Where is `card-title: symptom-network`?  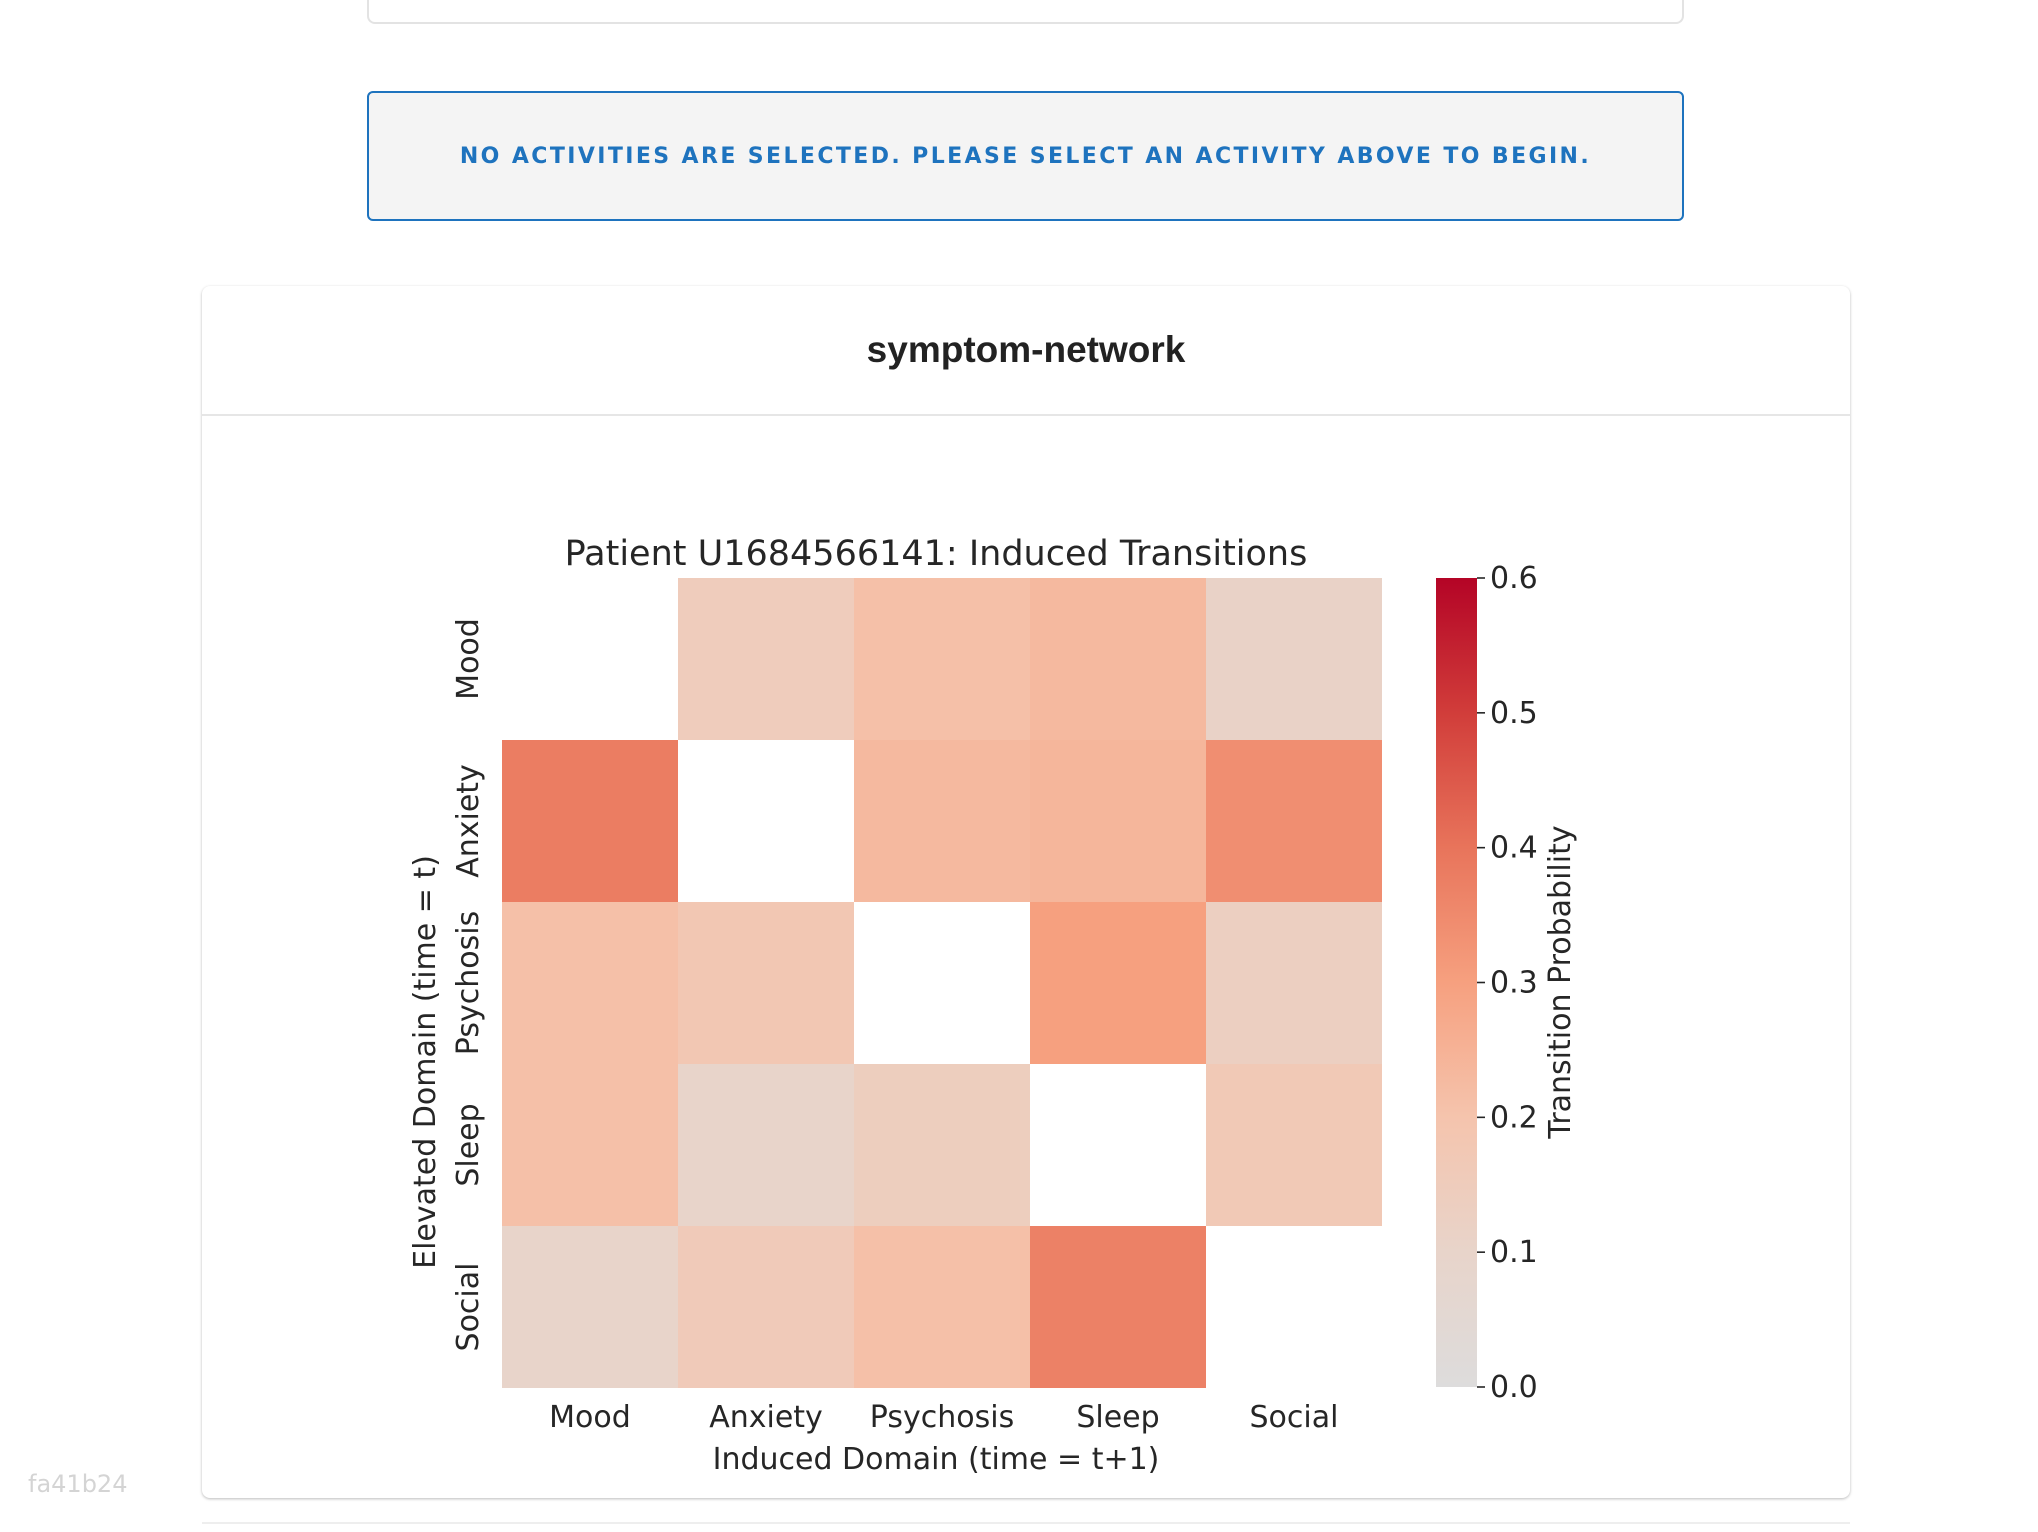
card-title: symptom-network is located at coordinates (1026, 349).